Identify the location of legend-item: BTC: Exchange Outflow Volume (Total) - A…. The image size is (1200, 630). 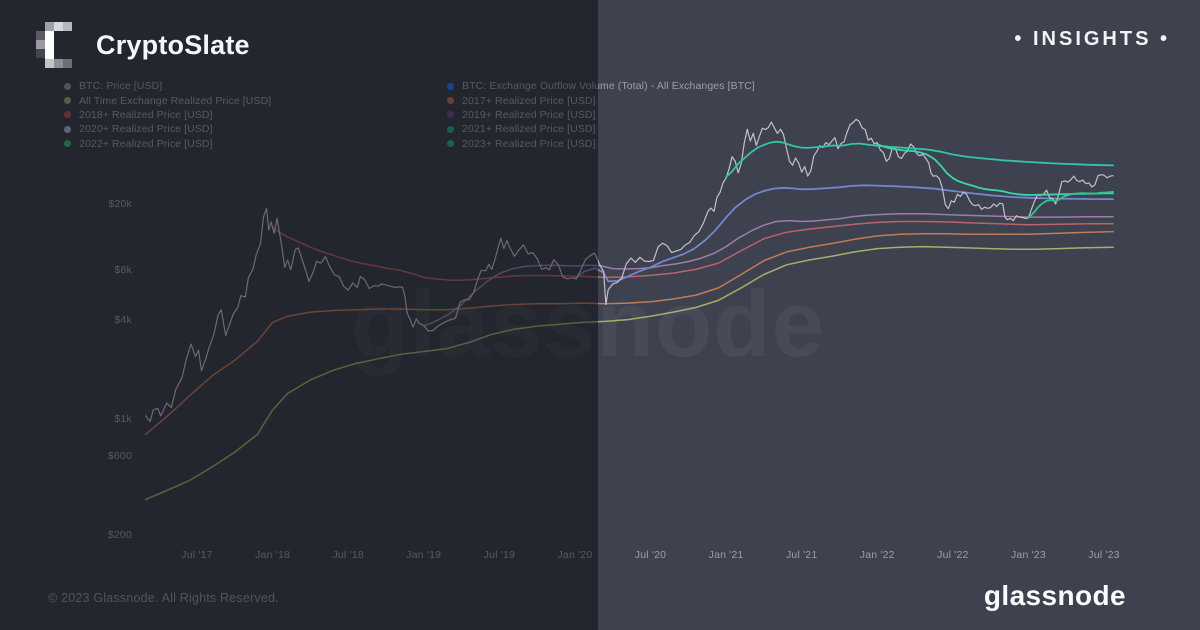
(601, 86).